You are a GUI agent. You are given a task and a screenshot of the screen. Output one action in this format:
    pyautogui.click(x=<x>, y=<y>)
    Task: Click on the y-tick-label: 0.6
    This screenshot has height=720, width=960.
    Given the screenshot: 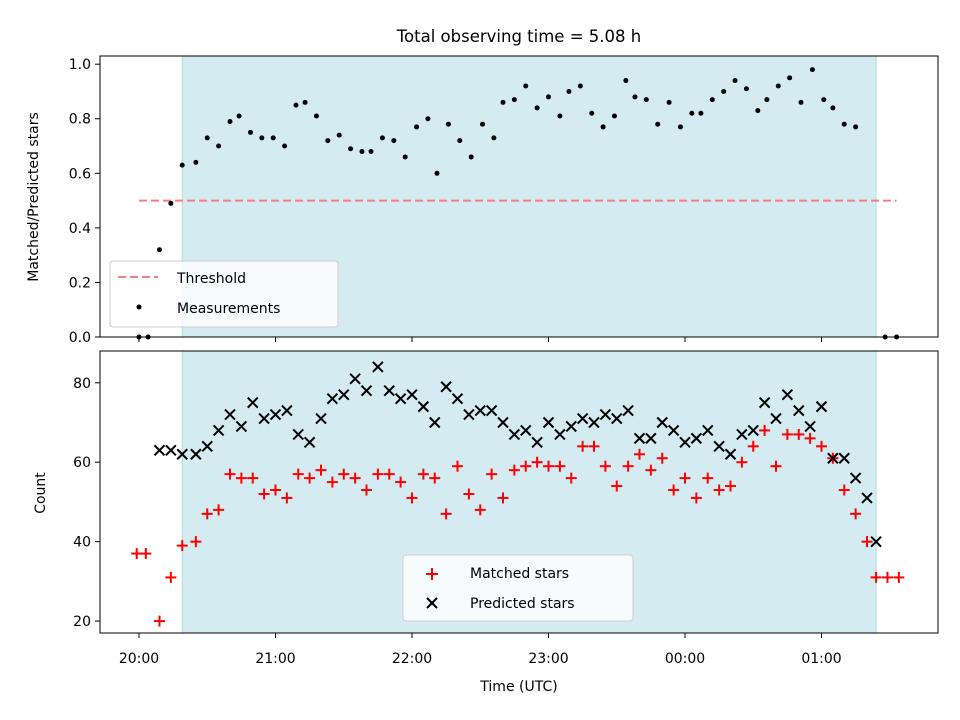 What is the action you would take?
    pyautogui.click(x=80, y=174)
    